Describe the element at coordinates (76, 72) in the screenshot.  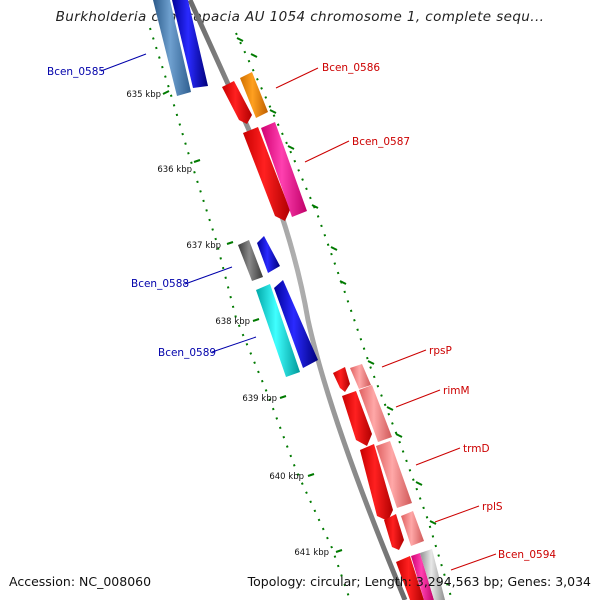
I see `gene-label-Bcen_0585: Bcen_0585` at that location.